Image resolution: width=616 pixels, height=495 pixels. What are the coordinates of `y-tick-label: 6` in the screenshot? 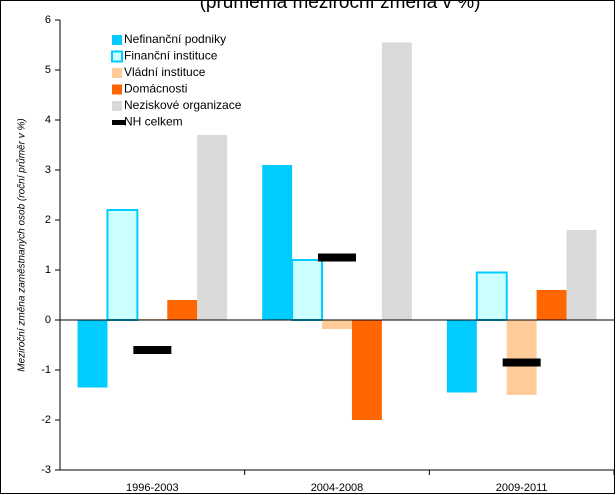 It's located at (48, 20).